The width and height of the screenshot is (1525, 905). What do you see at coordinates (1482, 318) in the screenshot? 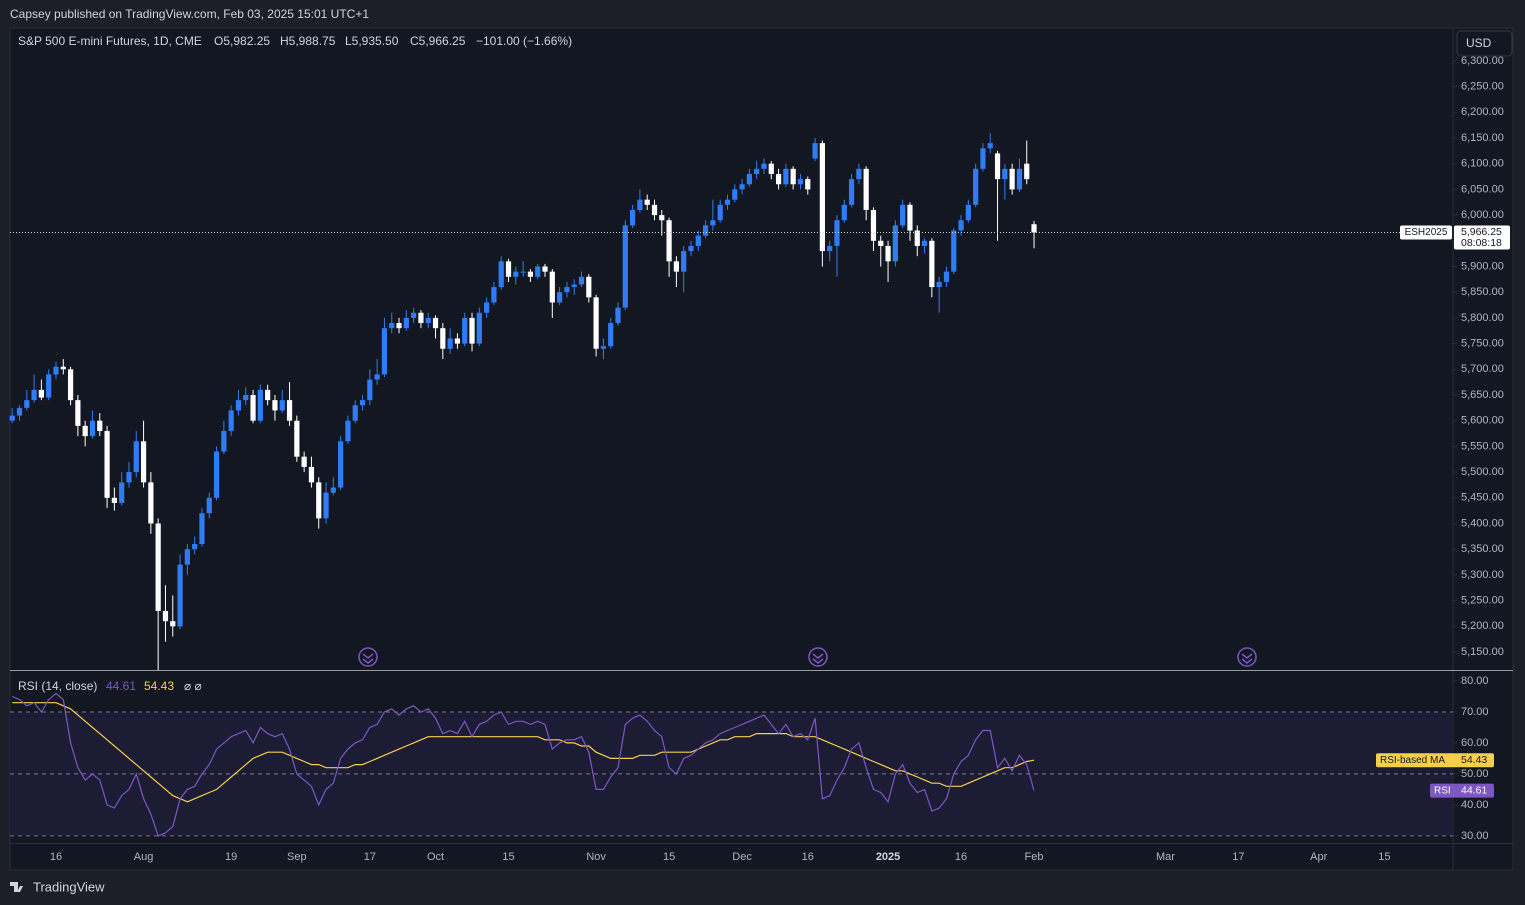
I see `y-tick-label: 5,800.00` at bounding box center [1482, 318].